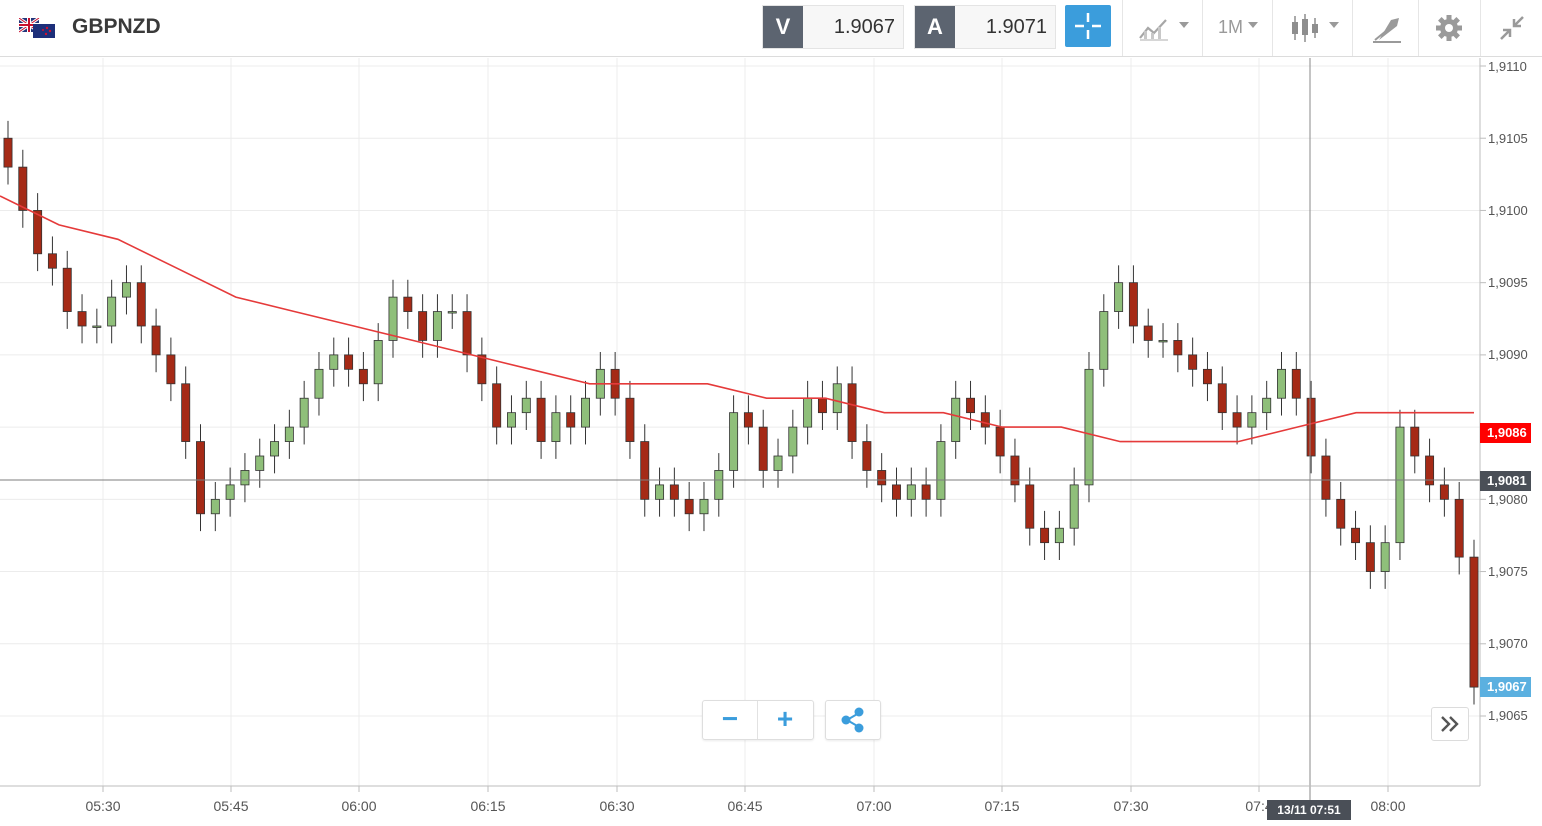  I want to click on gear-icon, so click(1449, 28).